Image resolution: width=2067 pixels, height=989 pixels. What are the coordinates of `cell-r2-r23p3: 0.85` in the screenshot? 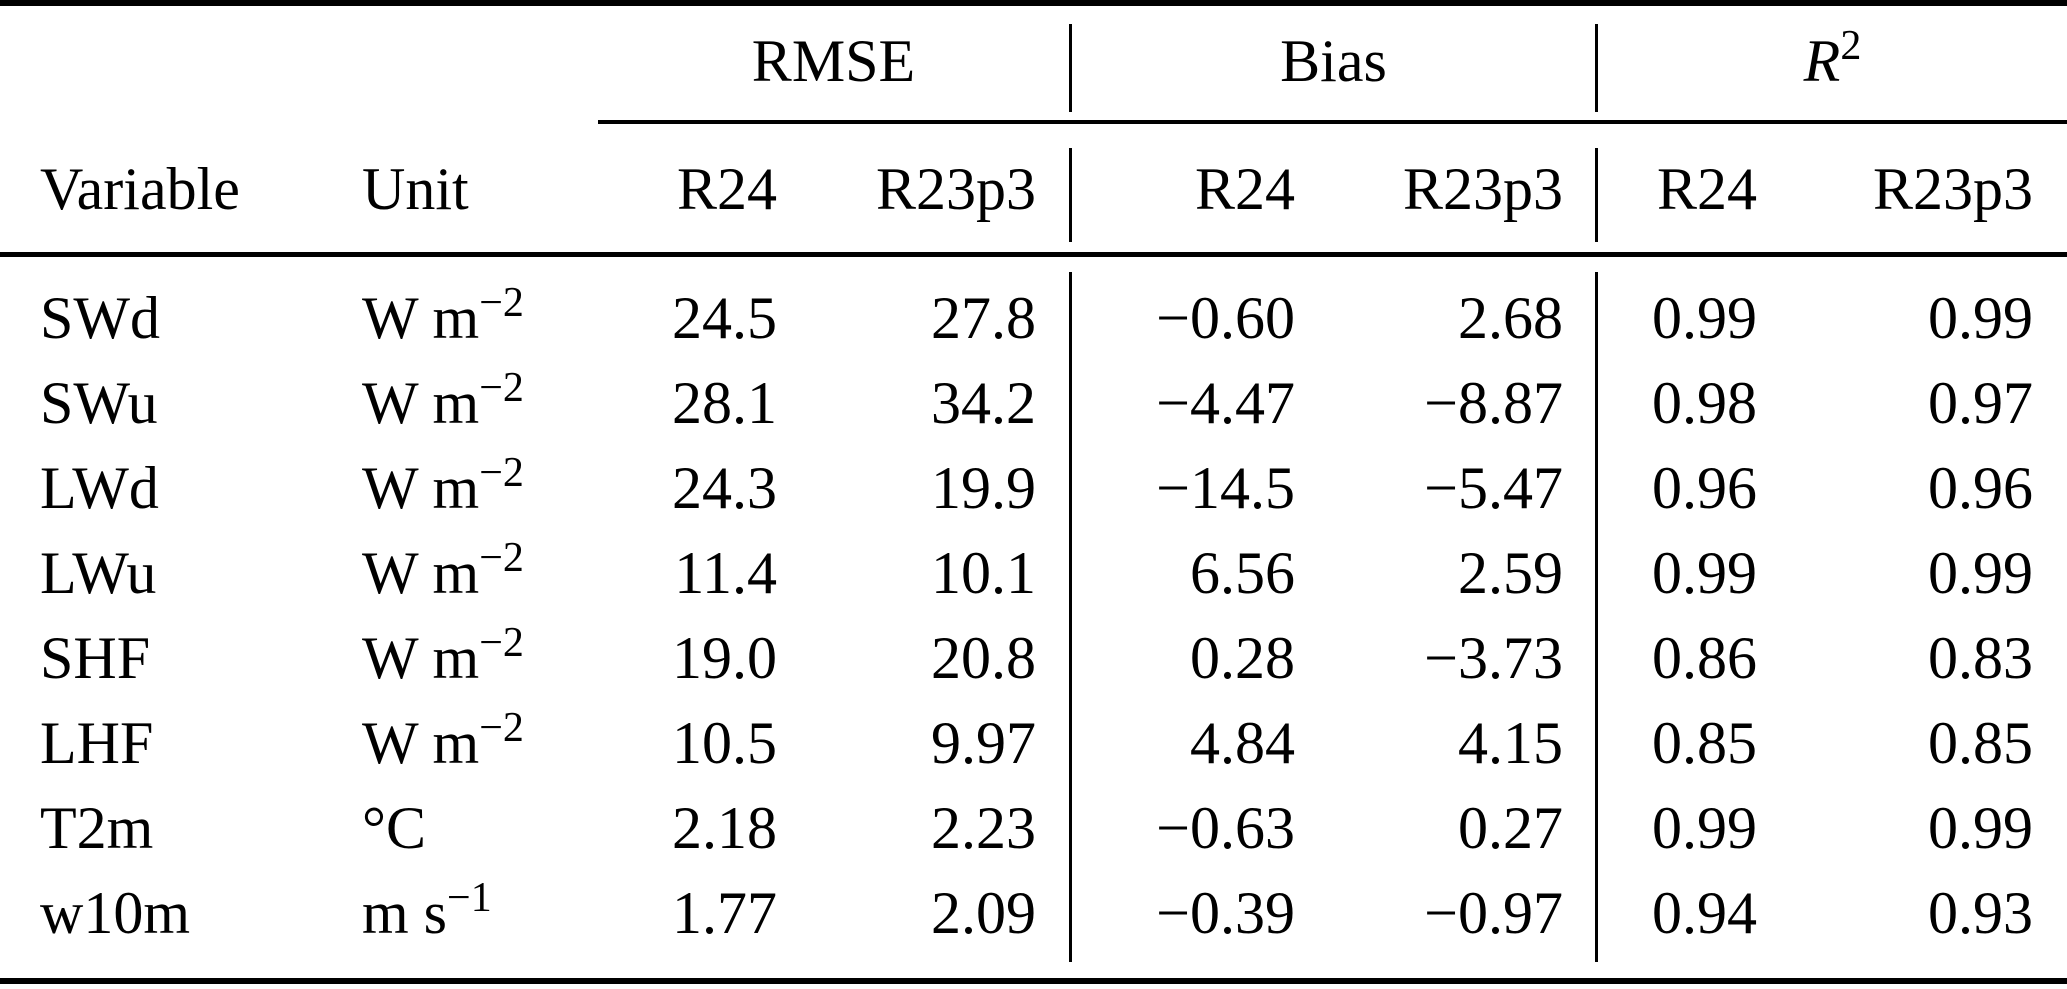 It's located at (1980, 743).